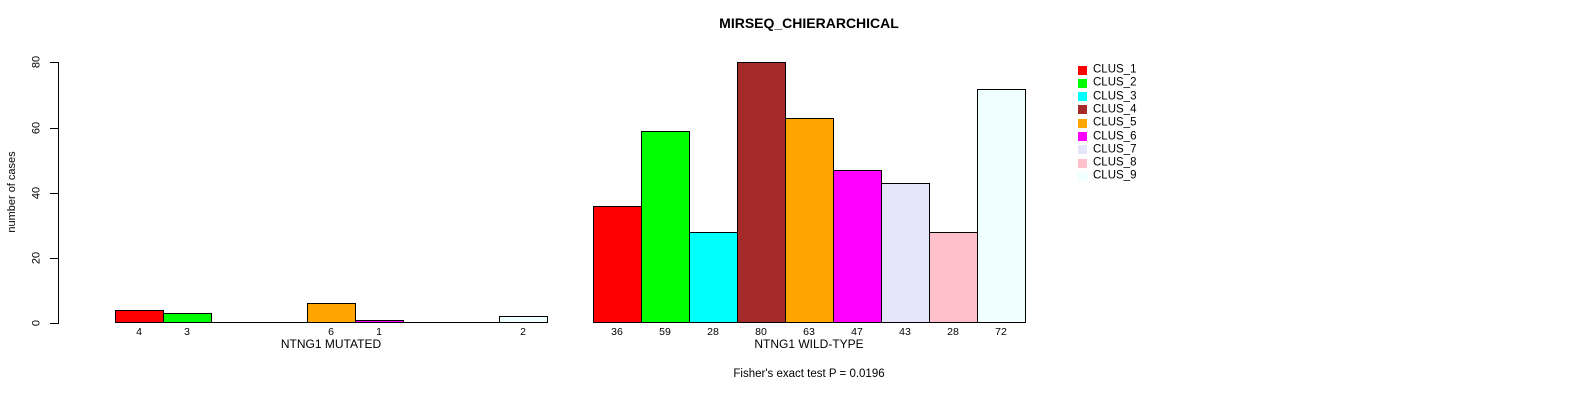 The height and width of the screenshot is (400, 1590). What do you see at coordinates (139, 332) in the screenshot?
I see `bar-value-label: 4` at bounding box center [139, 332].